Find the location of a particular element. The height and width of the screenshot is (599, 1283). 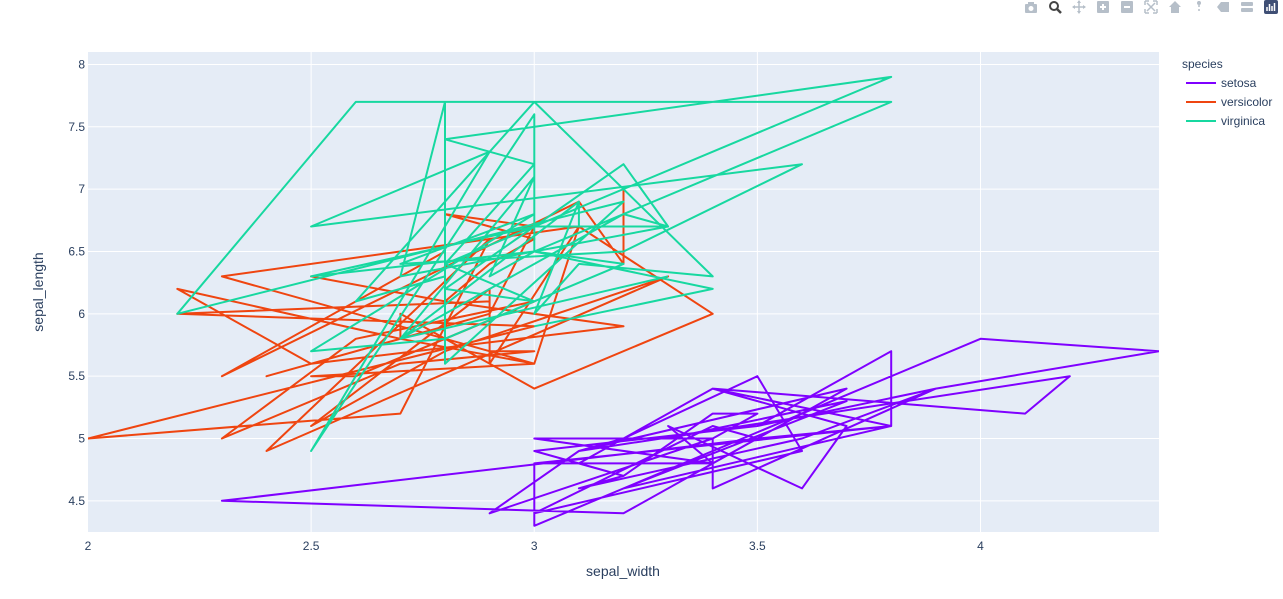

x-tick-label: 2 is located at coordinates (88, 546).